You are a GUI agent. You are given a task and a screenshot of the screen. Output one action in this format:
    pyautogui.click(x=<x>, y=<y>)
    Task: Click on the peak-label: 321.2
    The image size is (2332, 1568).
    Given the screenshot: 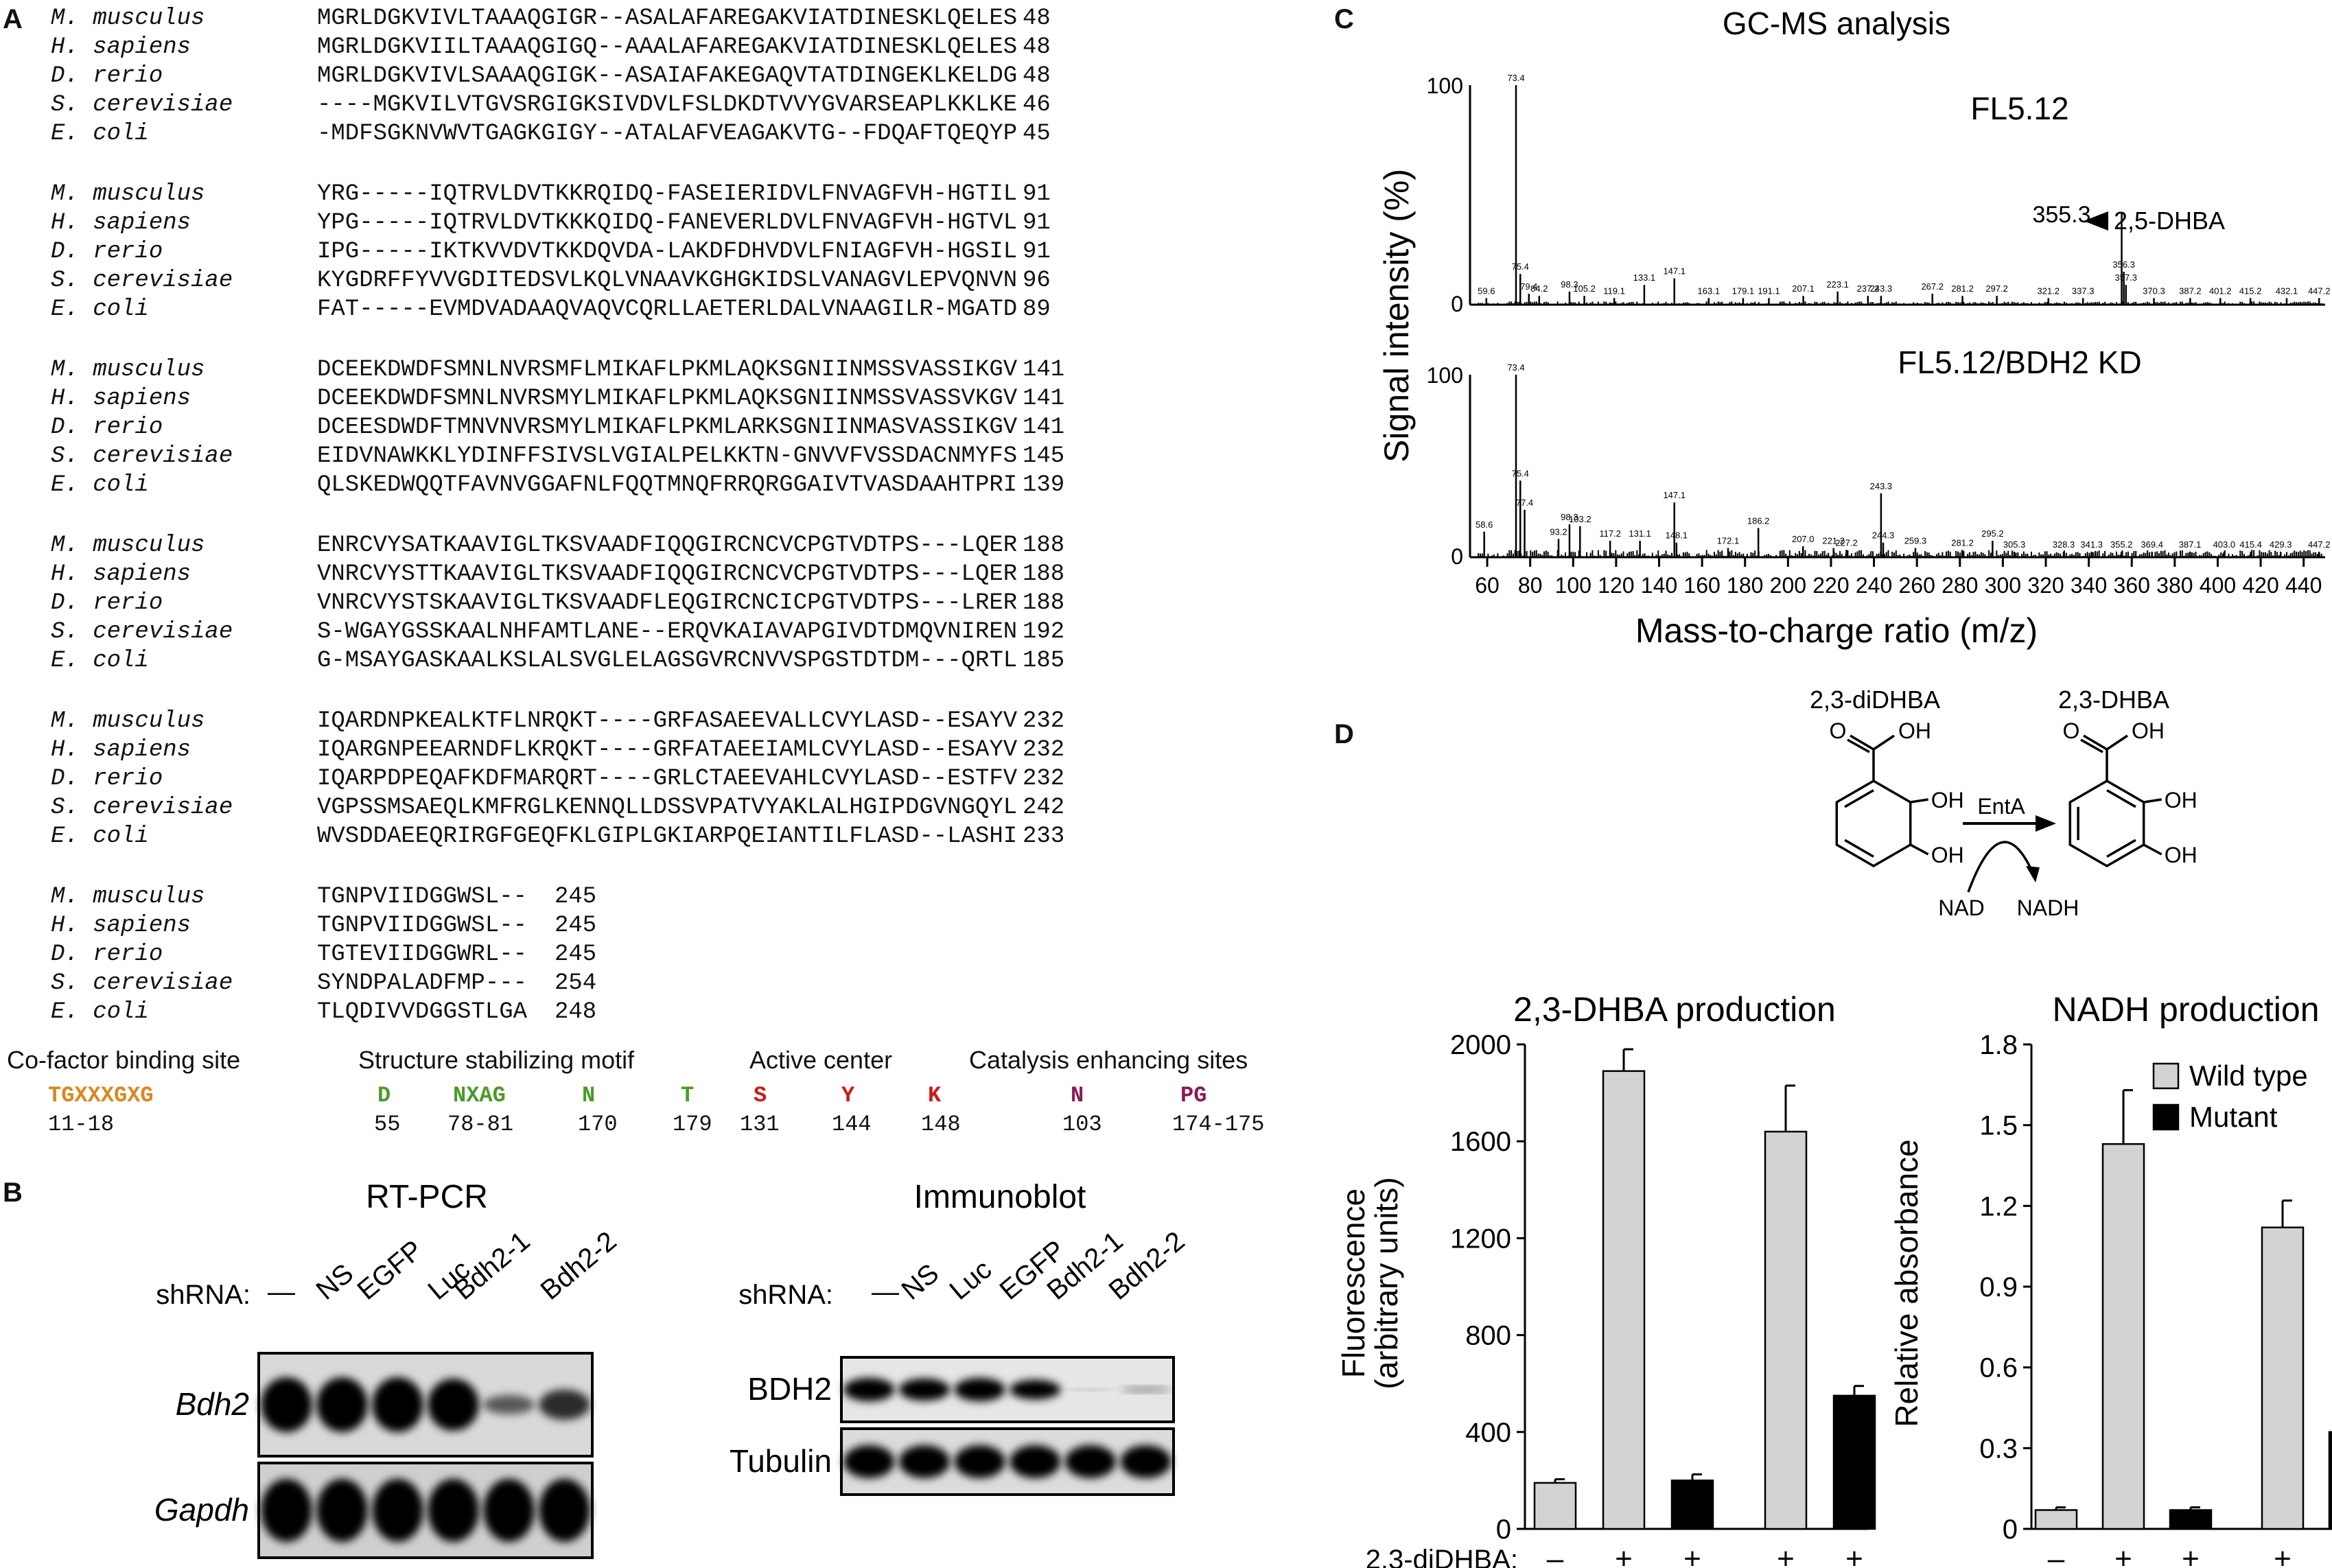 What is the action you would take?
    pyautogui.click(x=2048, y=290)
    